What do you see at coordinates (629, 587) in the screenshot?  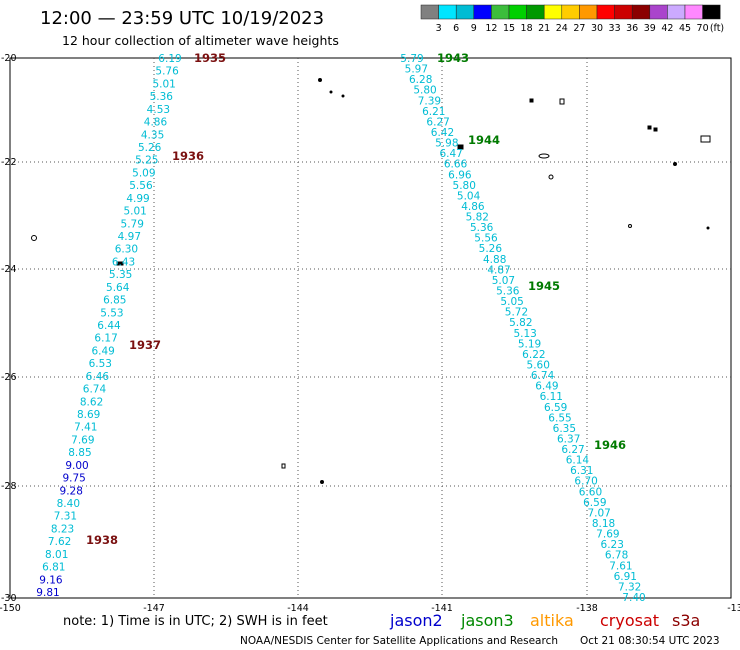 I see `wave-height-value: 7.32` at bounding box center [629, 587].